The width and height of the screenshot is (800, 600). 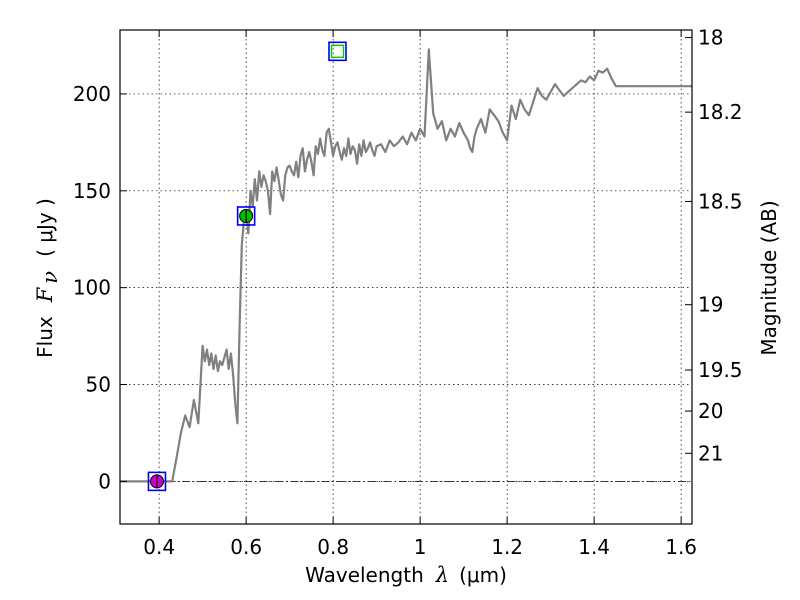 What do you see at coordinates (406, 575) in the screenshot?
I see `x-axis-title: Wavelength λ (μm)` at bounding box center [406, 575].